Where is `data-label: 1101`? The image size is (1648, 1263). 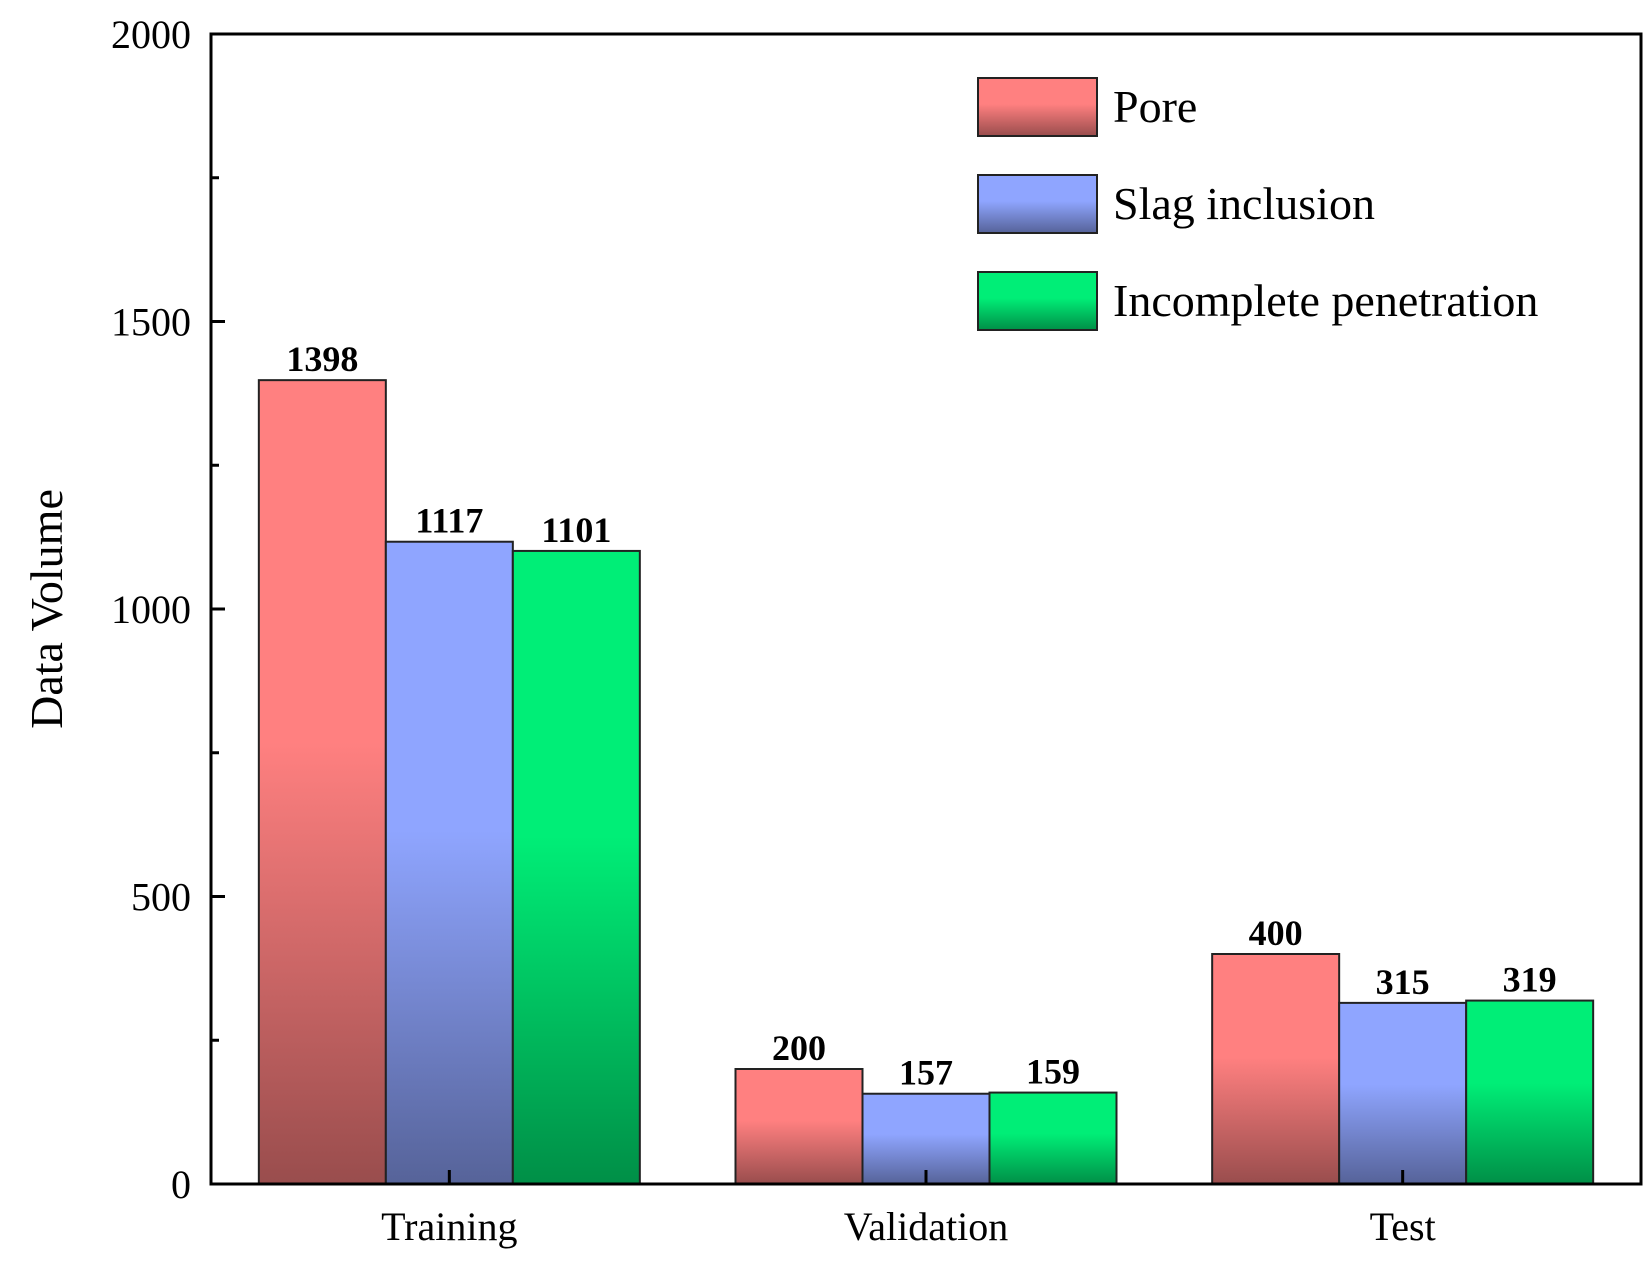
data-label: 1101 is located at coordinates (576, 530).